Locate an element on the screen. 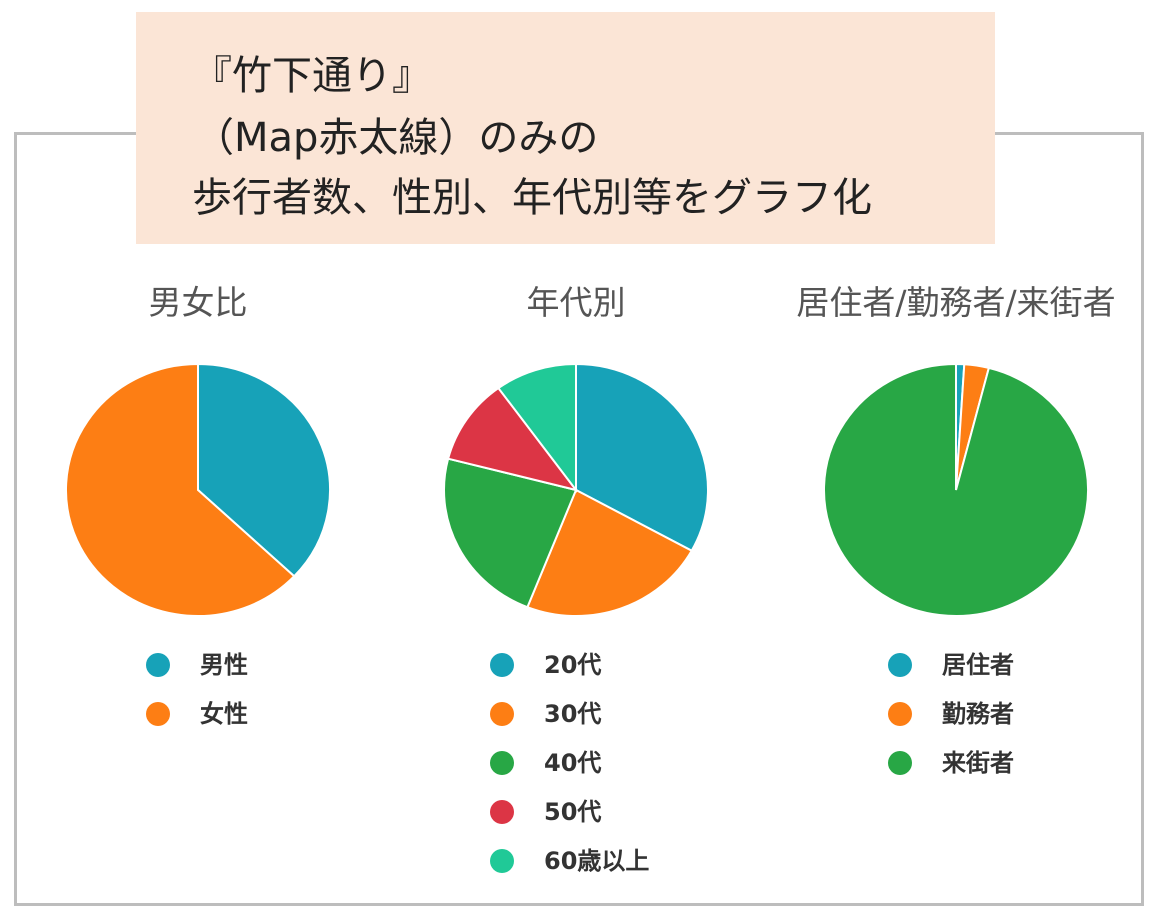  legend-label: 来街者 is located at coordinates (978, 763).